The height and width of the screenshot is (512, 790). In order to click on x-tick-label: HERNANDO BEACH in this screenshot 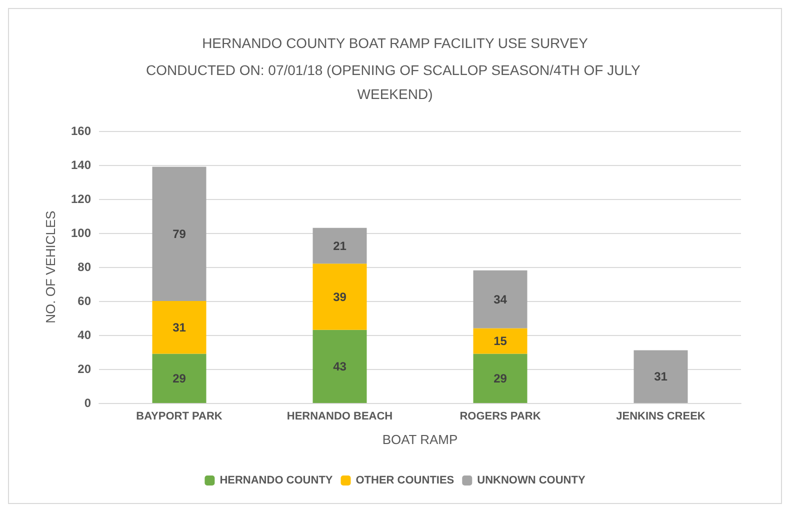, I will do `click(339, 416)`.